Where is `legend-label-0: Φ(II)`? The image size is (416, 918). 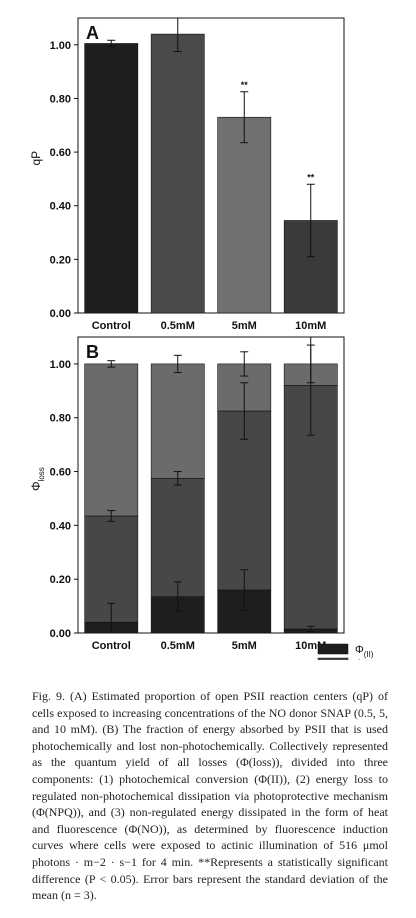 legend-label-0: Φ(II) is located at coordinates (364, 651).